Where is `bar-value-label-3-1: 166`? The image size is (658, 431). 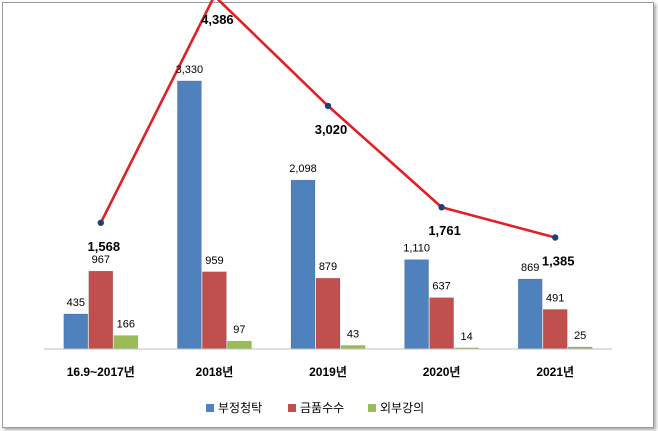 bar-value-label-3-1: 166 is located at coordinates (126, 325).